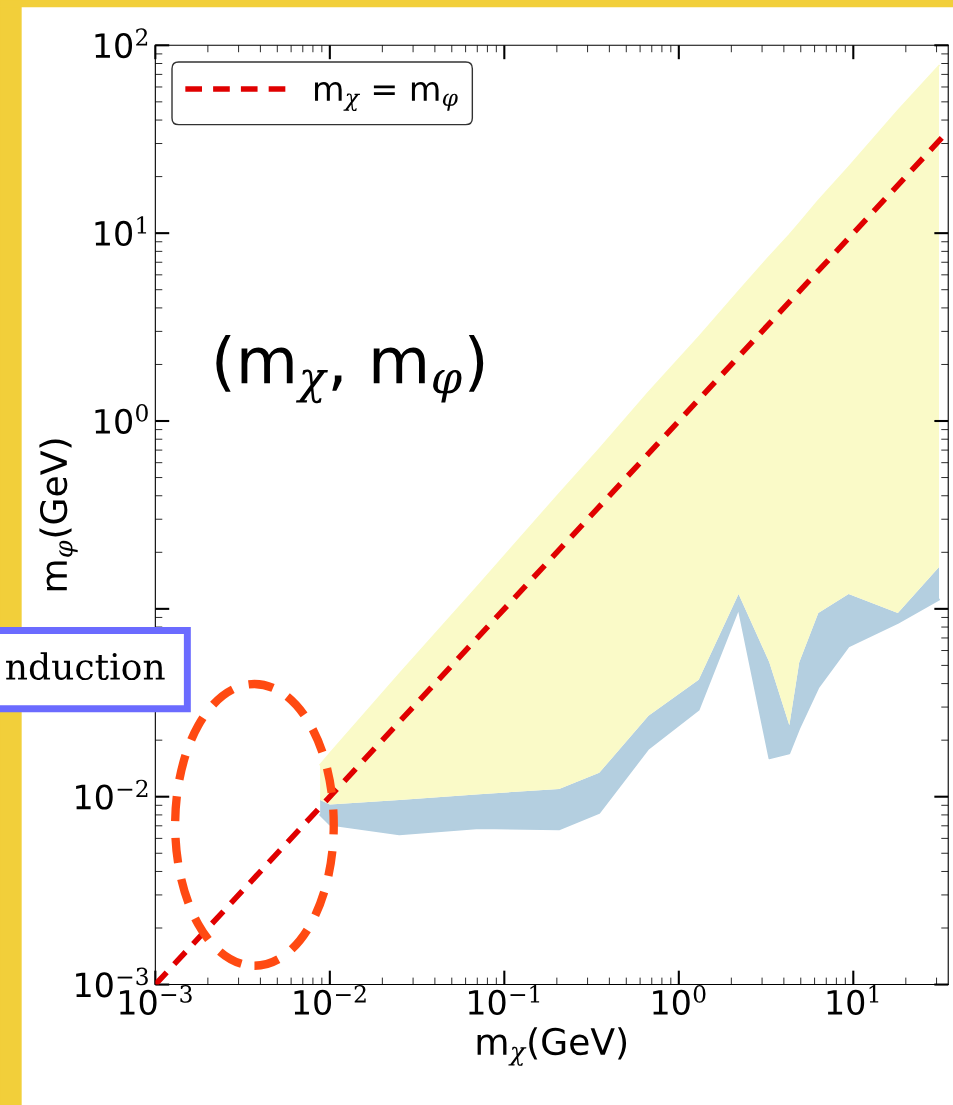 The image size is (953, 1105). Describe the element at coordinates (58, 515) in the screenshot. I see `y-axis-title: m$_{φ}$(GeV)` at that location.